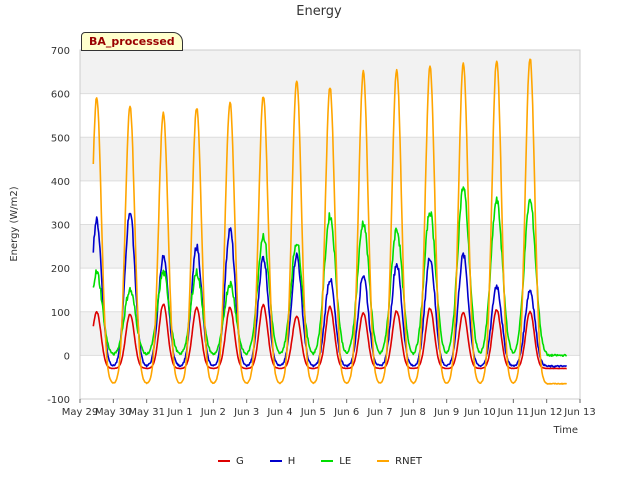 Image resolution: width=640 pixels, height=480 pixels. Describe the element at coordinates (579, 412) in the screenshot. I see `x-tick-label: Jun 13` at that location.